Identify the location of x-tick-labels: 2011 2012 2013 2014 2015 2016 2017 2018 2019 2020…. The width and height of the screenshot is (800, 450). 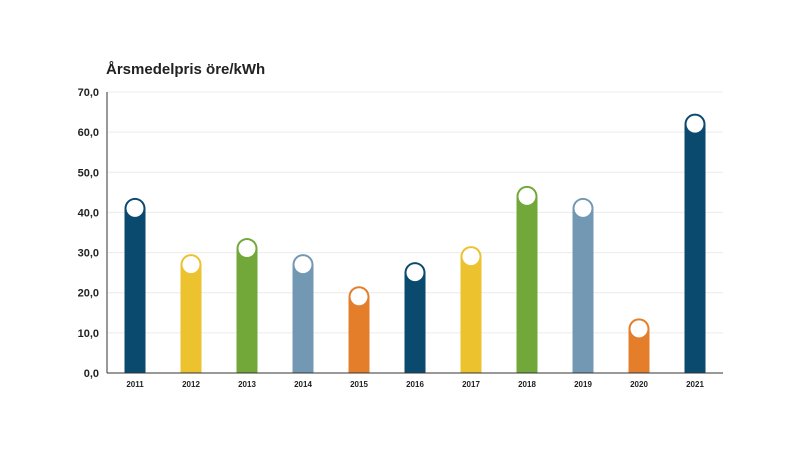
(415, 384).